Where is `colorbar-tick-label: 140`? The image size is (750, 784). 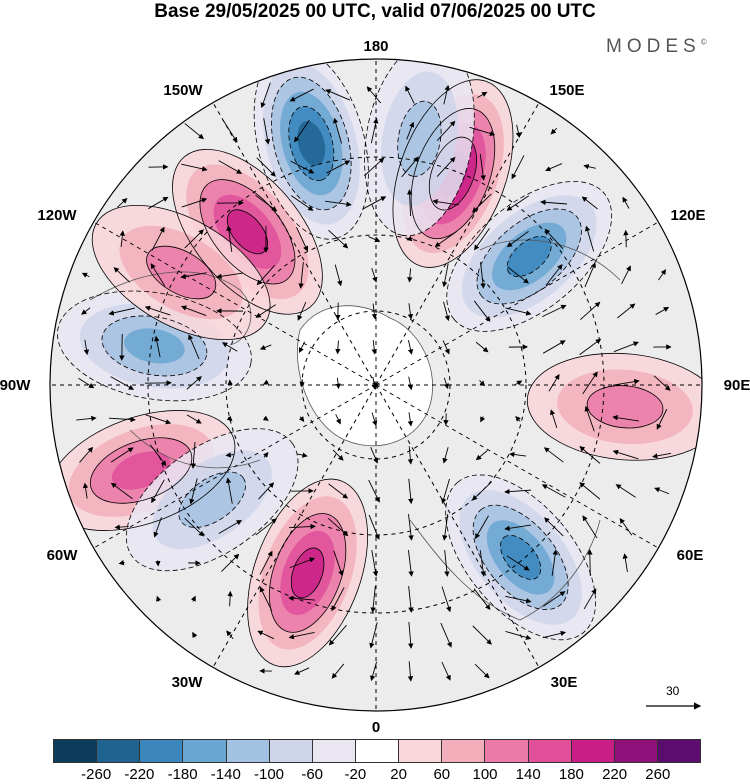
colorbar-tick-label: 140 is located at coordinates (528, 774).